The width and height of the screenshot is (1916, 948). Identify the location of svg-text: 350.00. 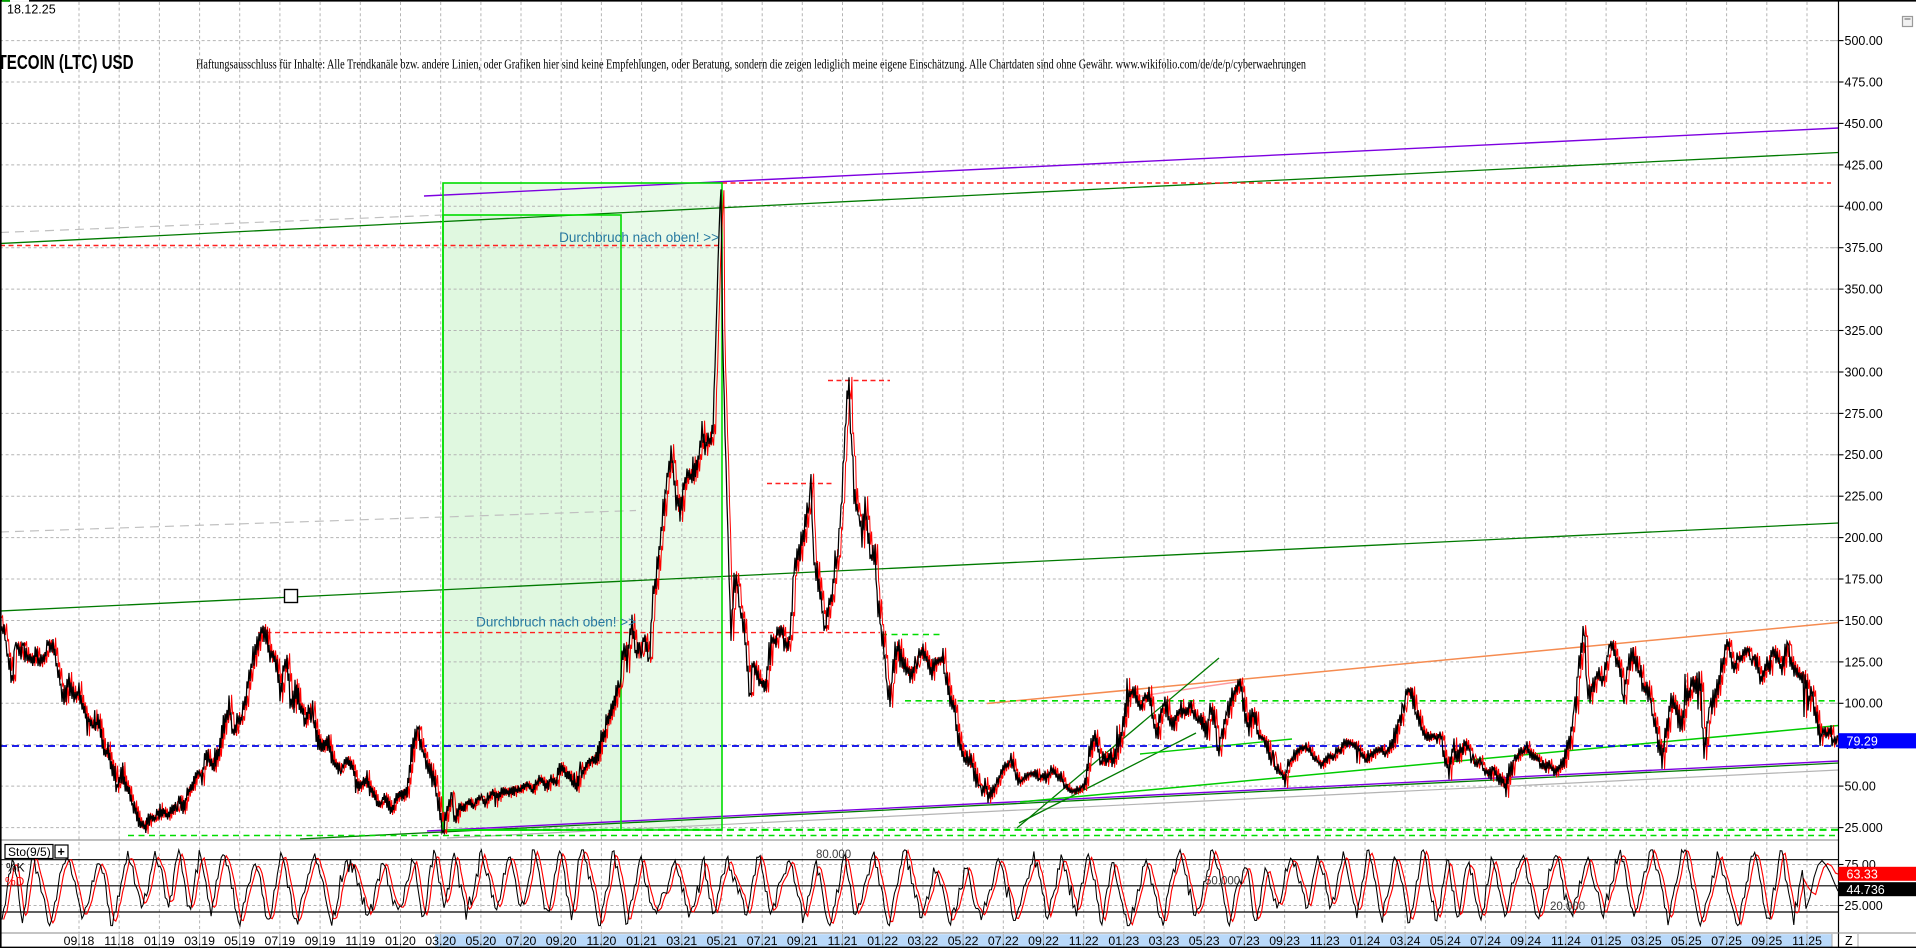
(1864, 290).